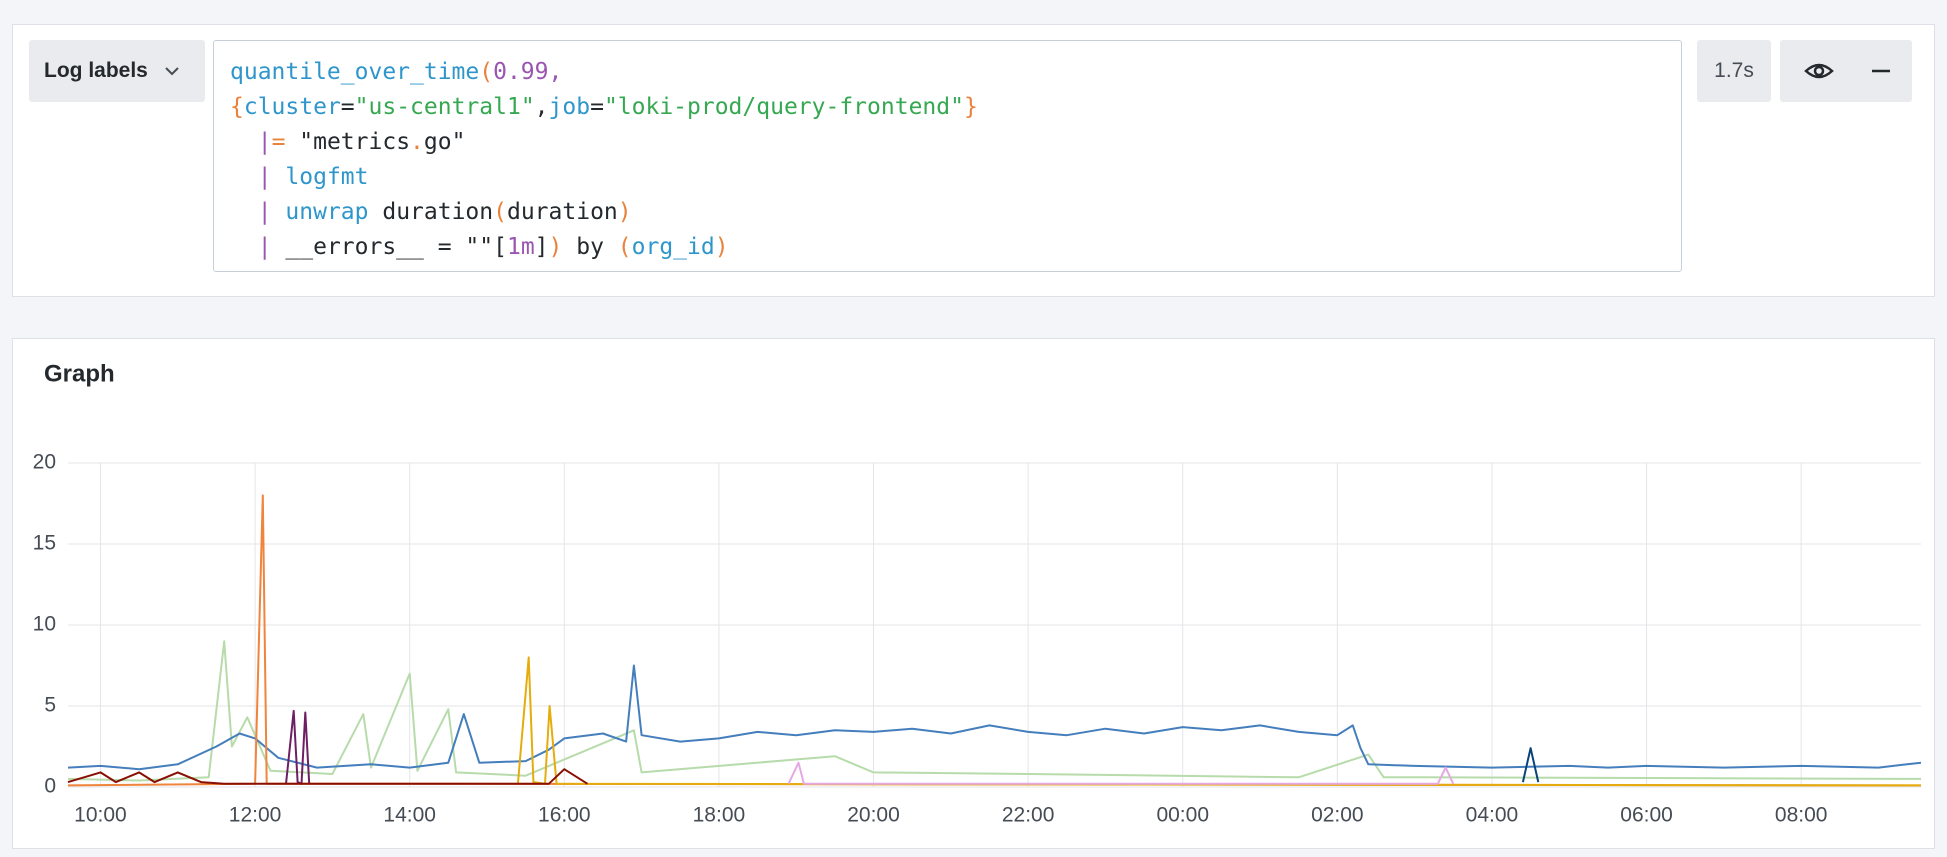 The height and width of the screenshot is (857, 1947). Describe the element at coordinates (569, 107) in the screenshot. I see `code-token: job` at that location.